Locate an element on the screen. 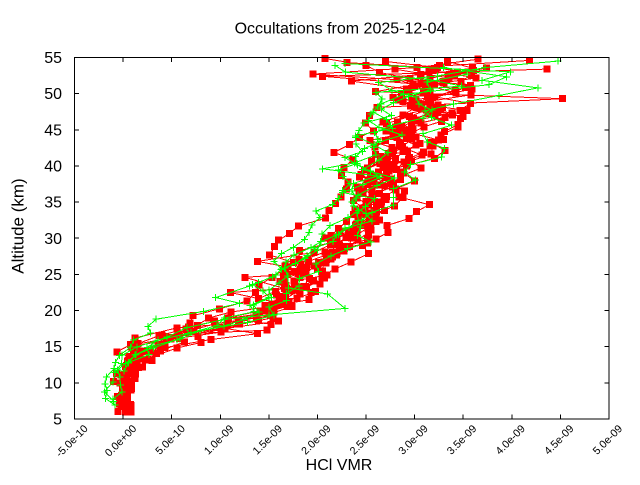 This screenshot has width=640, height=485. svg-text: 15 is located at coordinates (53, 347).